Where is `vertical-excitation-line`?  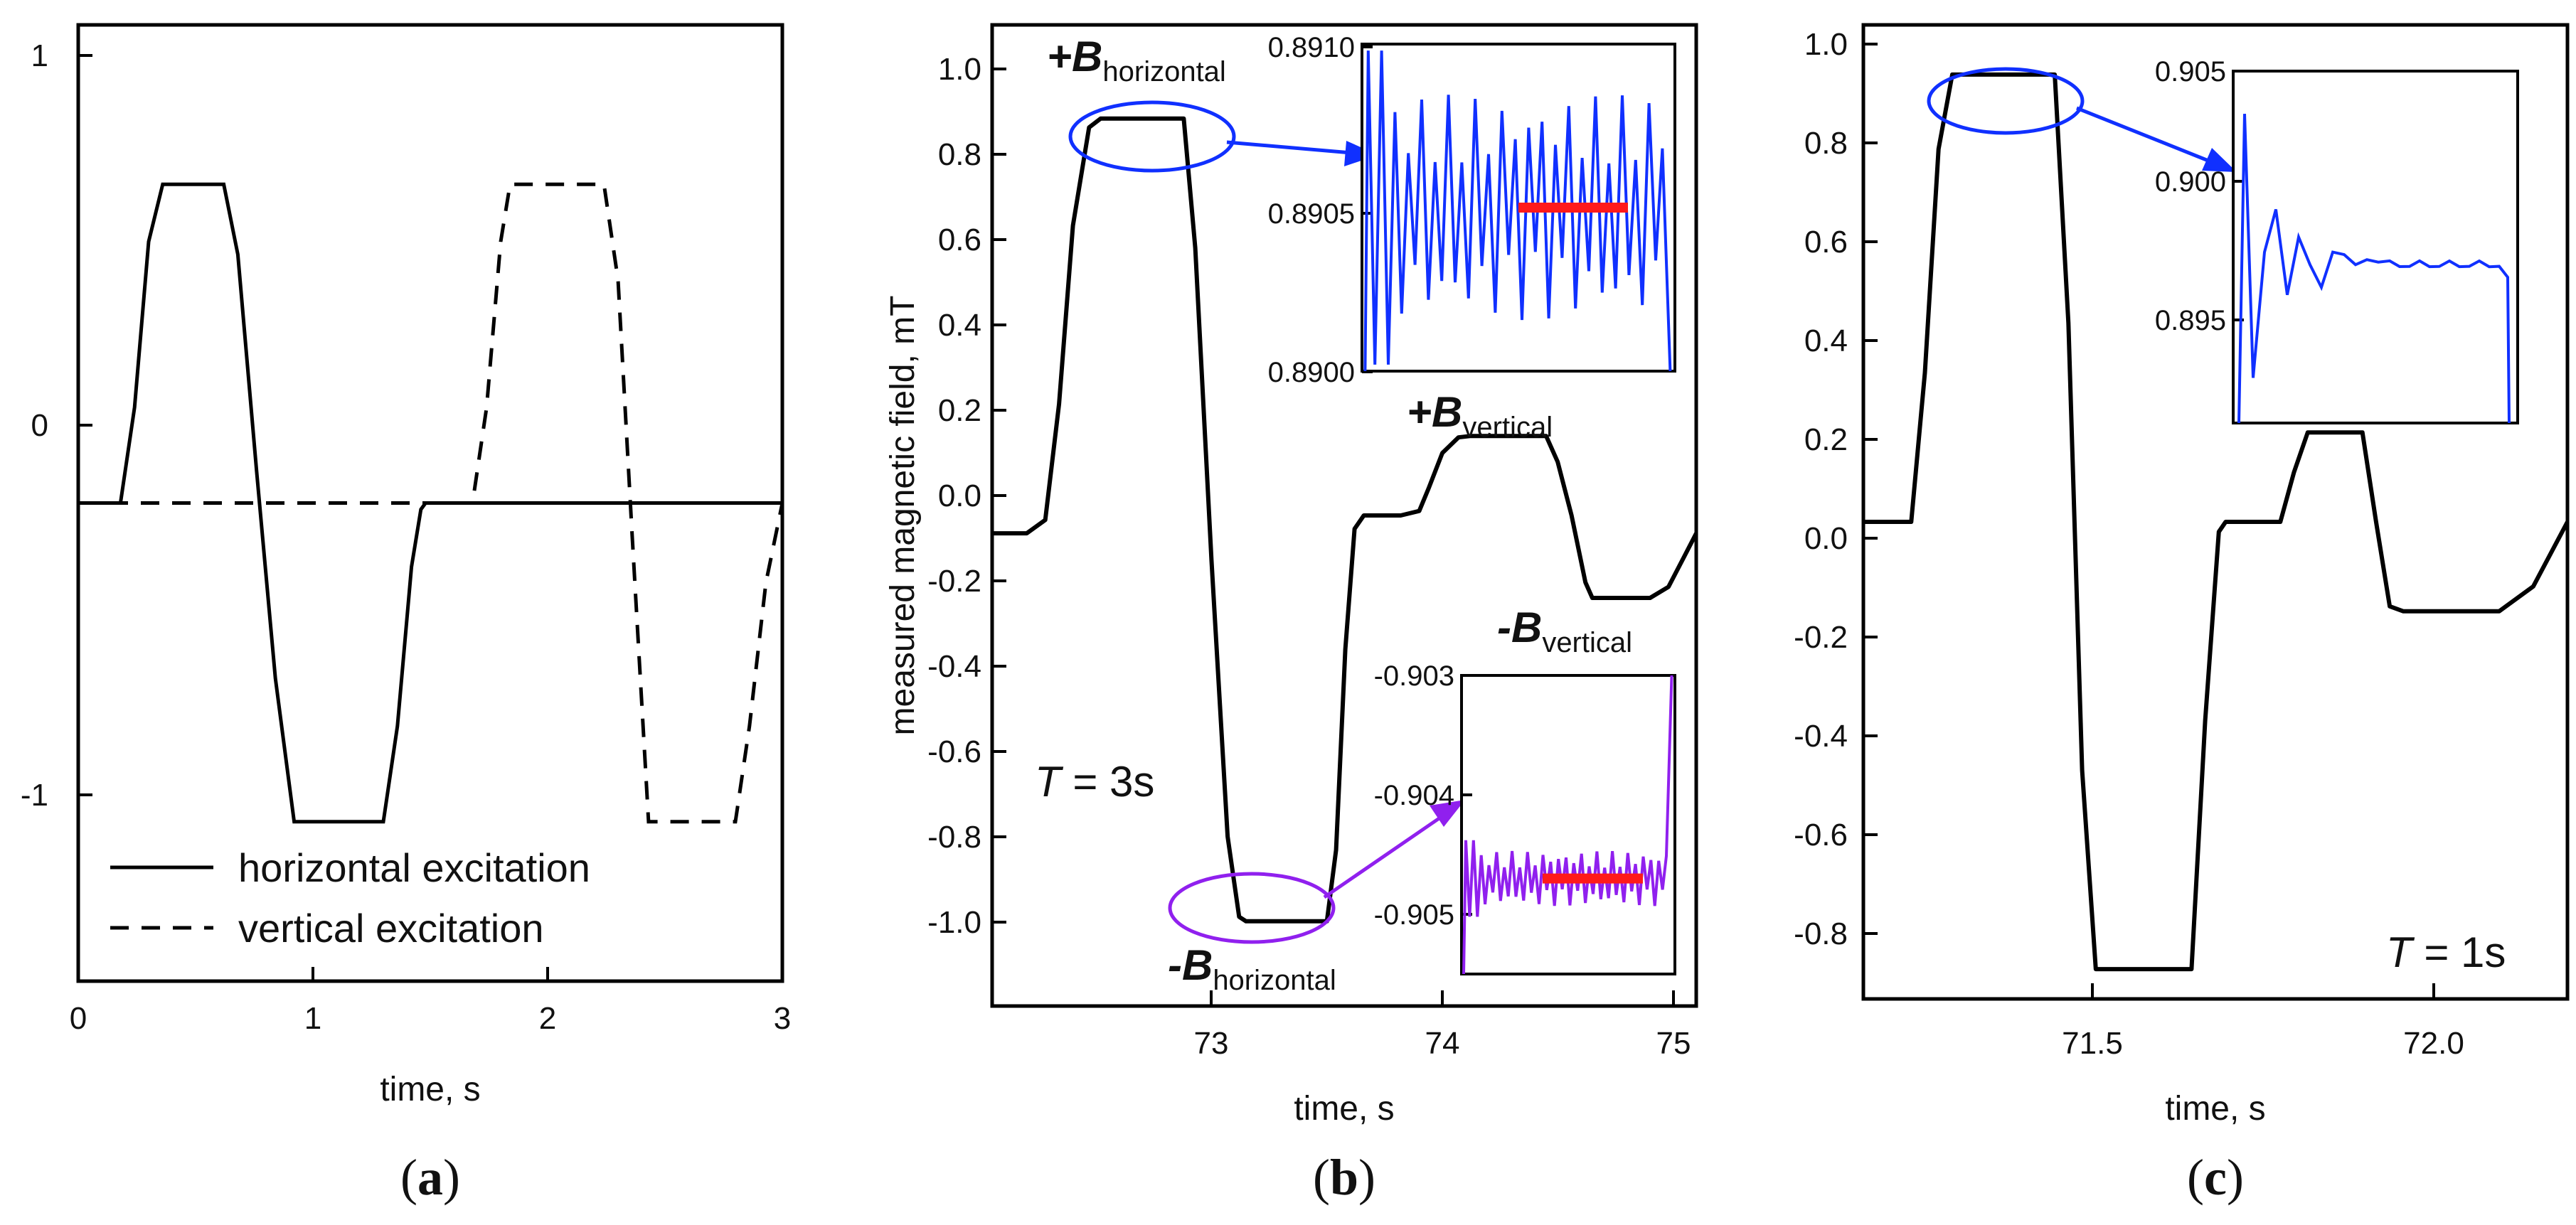 vertical-excitation-line is located at coordinates (431, 503).